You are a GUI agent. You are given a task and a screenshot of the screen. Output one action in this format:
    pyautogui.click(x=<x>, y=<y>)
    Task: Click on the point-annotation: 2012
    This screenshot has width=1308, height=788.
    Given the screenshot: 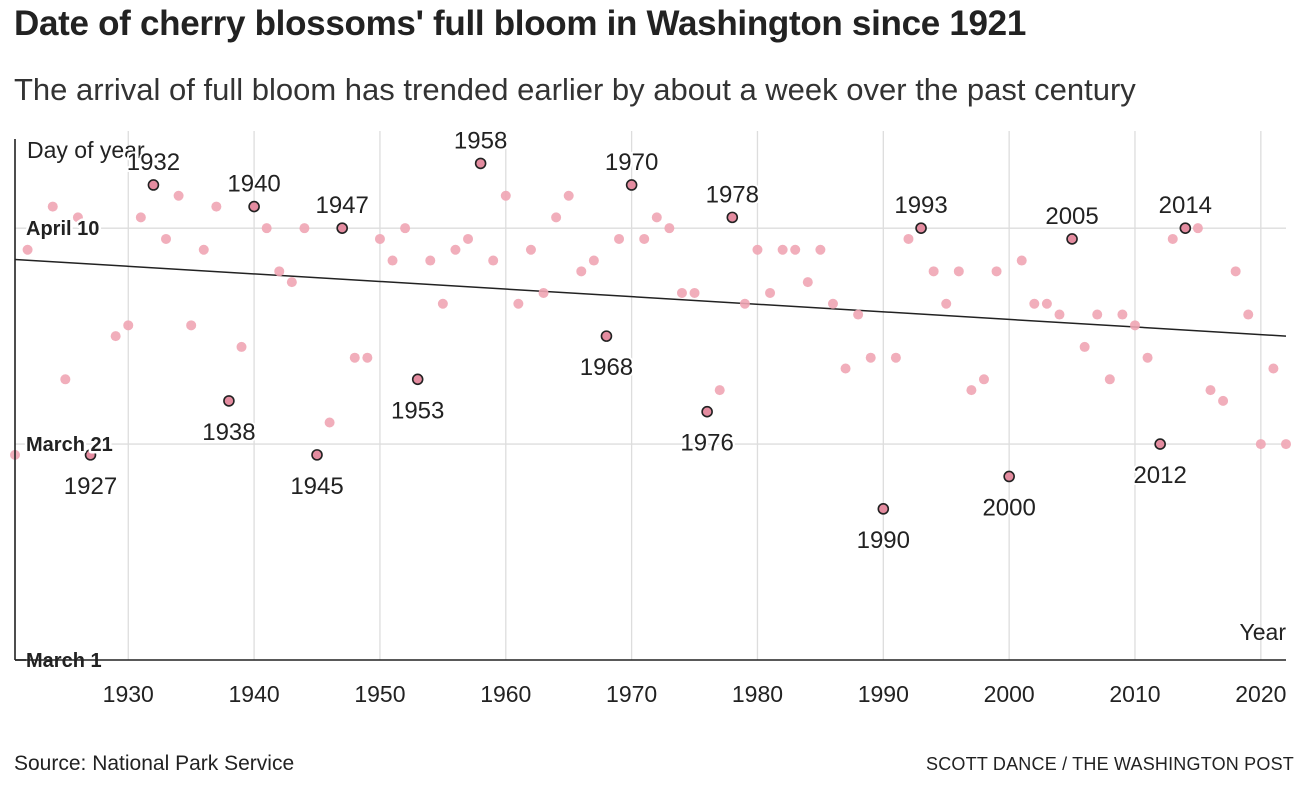 What is the action you would take?
    pyautogui.click(x=1159, y=475)
    